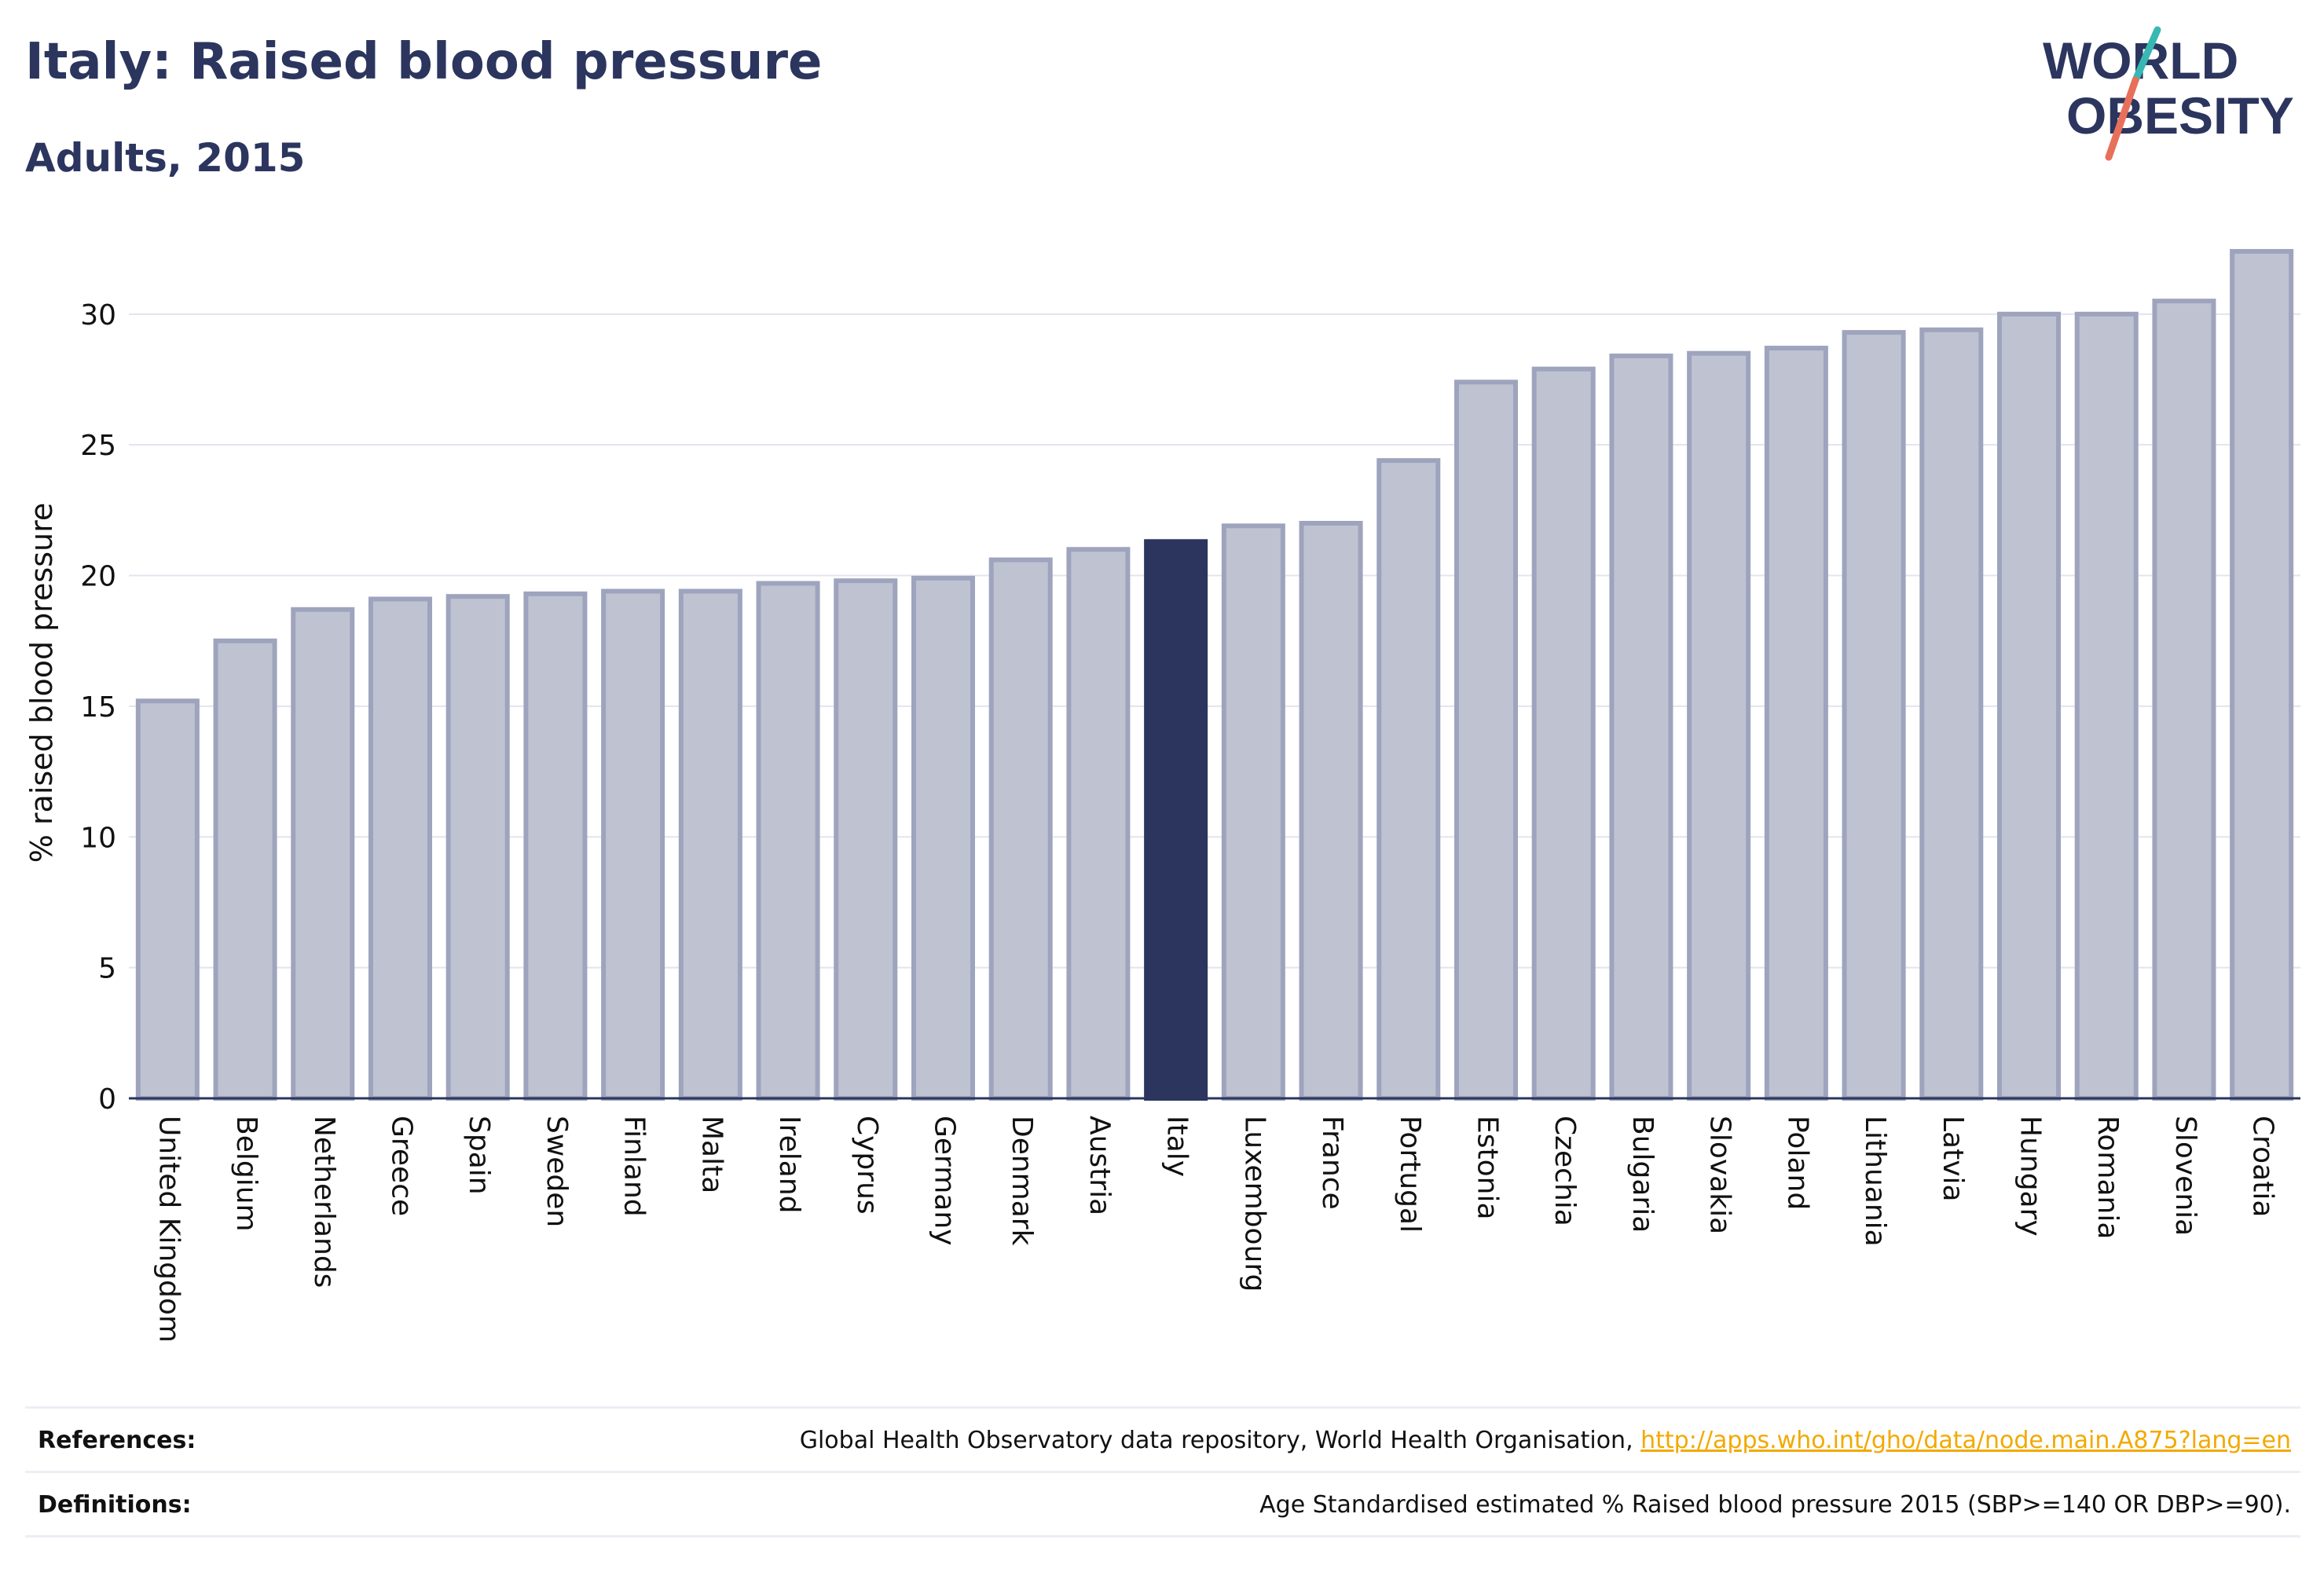  I want to click on bar-united-kingdom, so click(167, 899).